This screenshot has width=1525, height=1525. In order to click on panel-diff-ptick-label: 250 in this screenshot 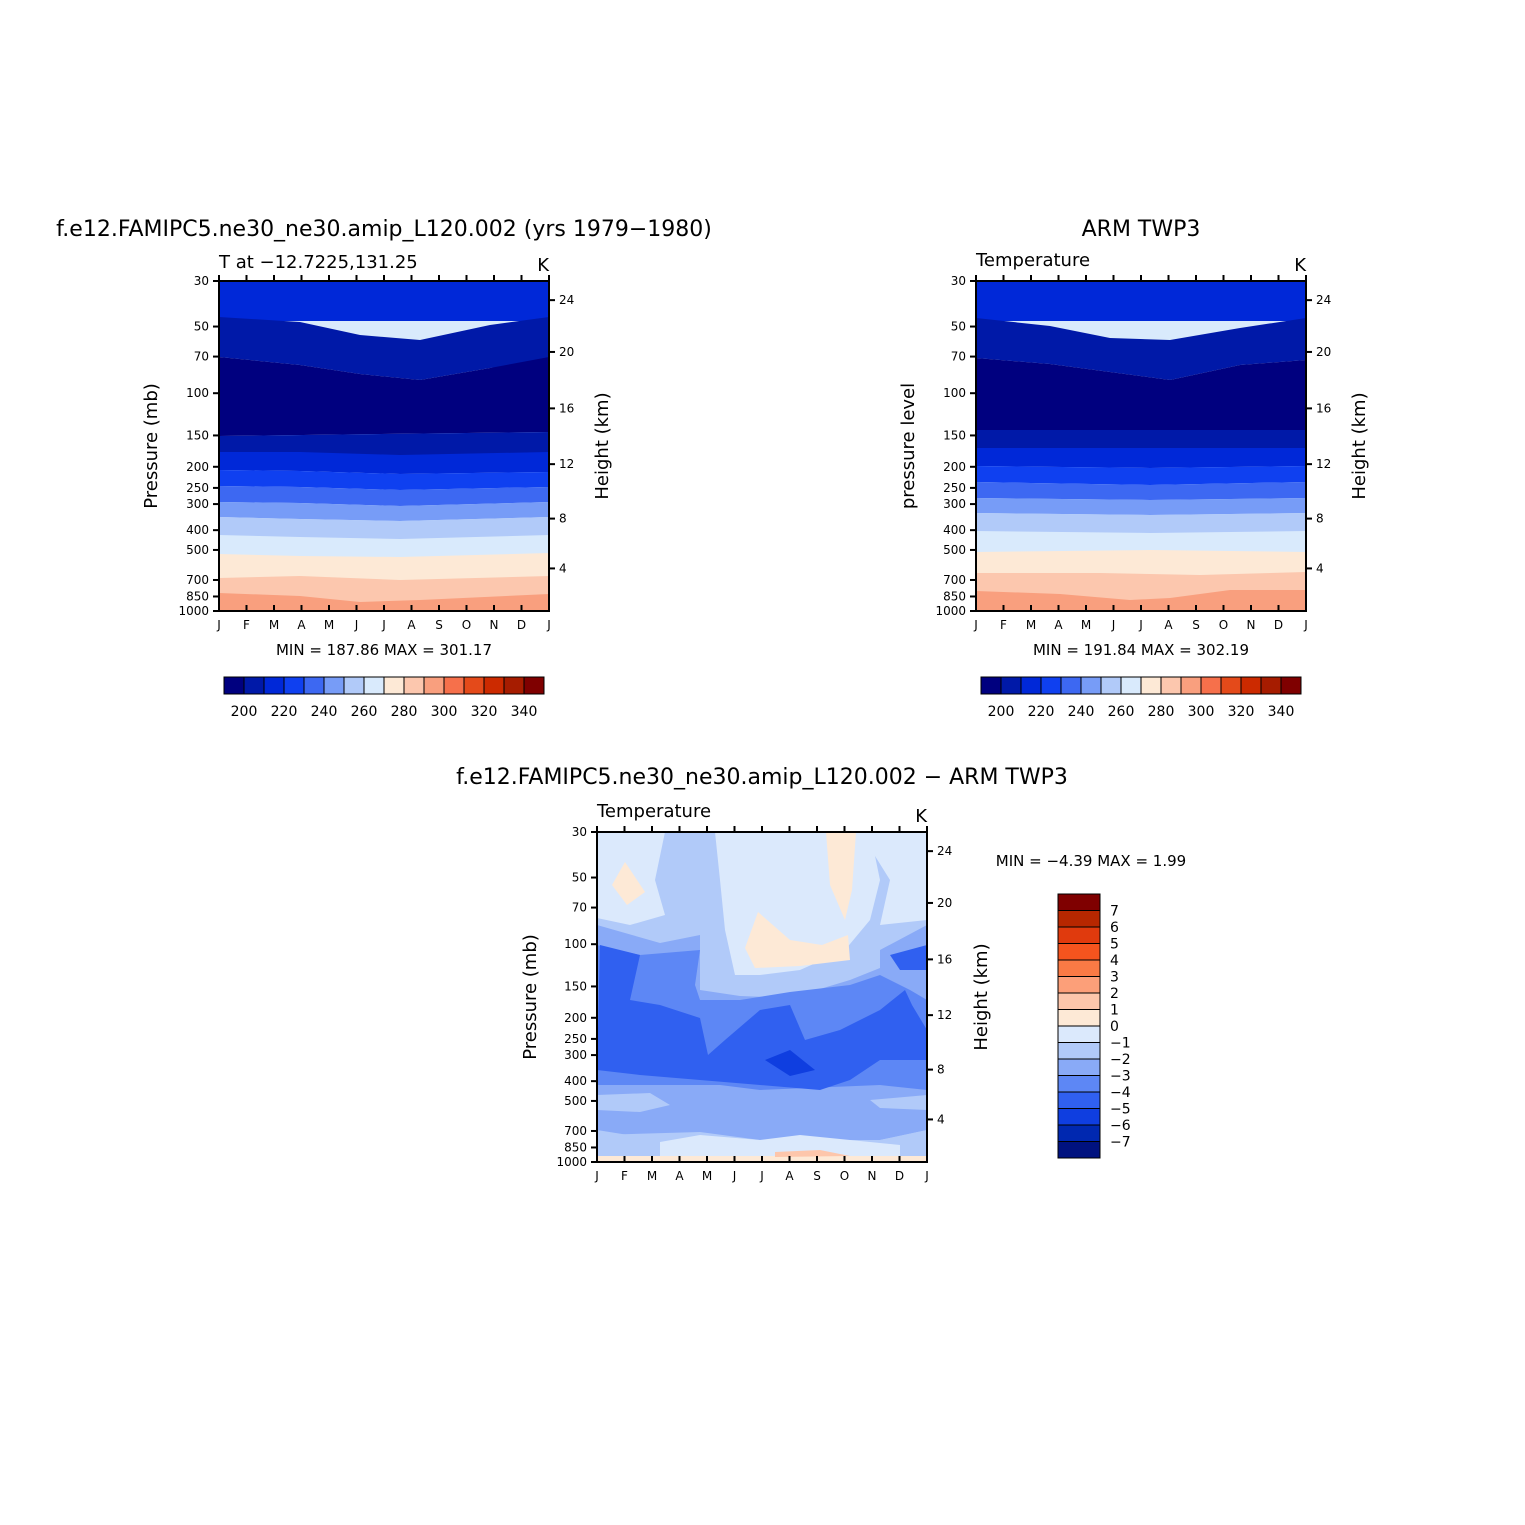, I will do `click(575, 1039)`.